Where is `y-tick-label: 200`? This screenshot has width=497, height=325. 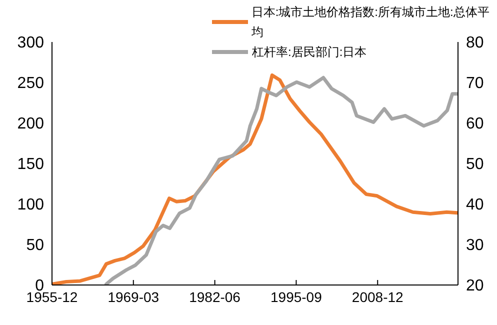 y-tick-label: 200 is located at coordinates (30, 124).